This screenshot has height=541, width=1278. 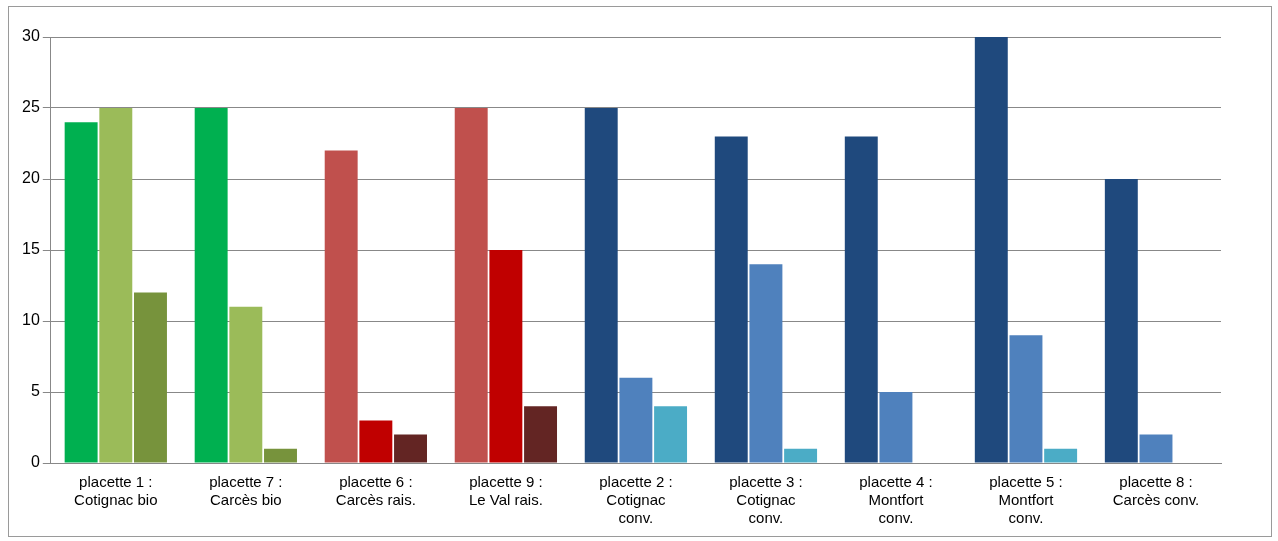 I want to click on x-tick-label: placette 9 : Le Val rais., so click(x=505, y=491).